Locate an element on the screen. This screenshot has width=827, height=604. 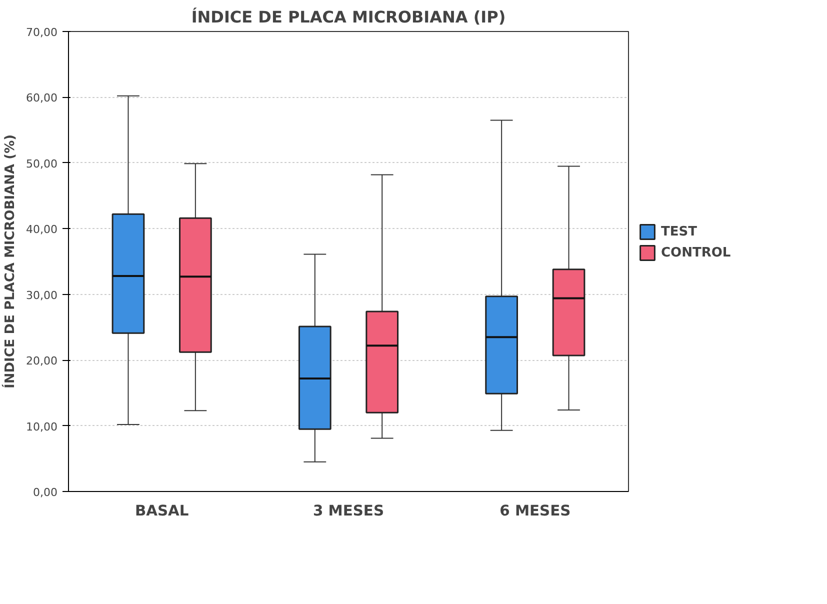
y-tick-label: 20,00 is located at coordinates (42, 361).